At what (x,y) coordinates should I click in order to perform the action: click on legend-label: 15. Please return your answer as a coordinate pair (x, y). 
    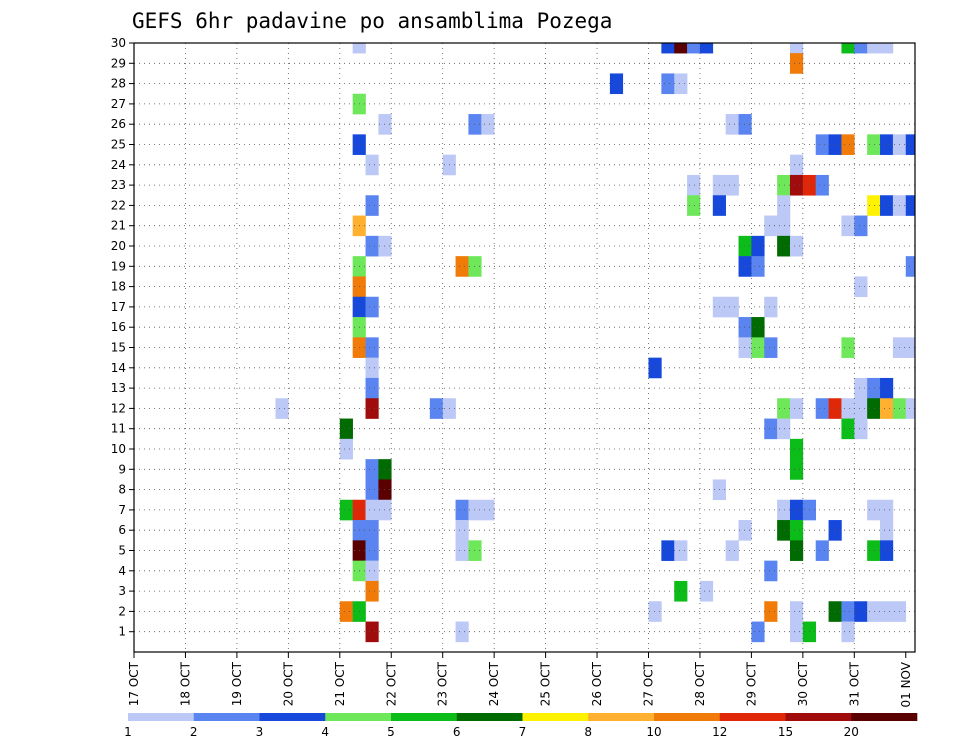
    Looking at the image, I should click on (785, 732).